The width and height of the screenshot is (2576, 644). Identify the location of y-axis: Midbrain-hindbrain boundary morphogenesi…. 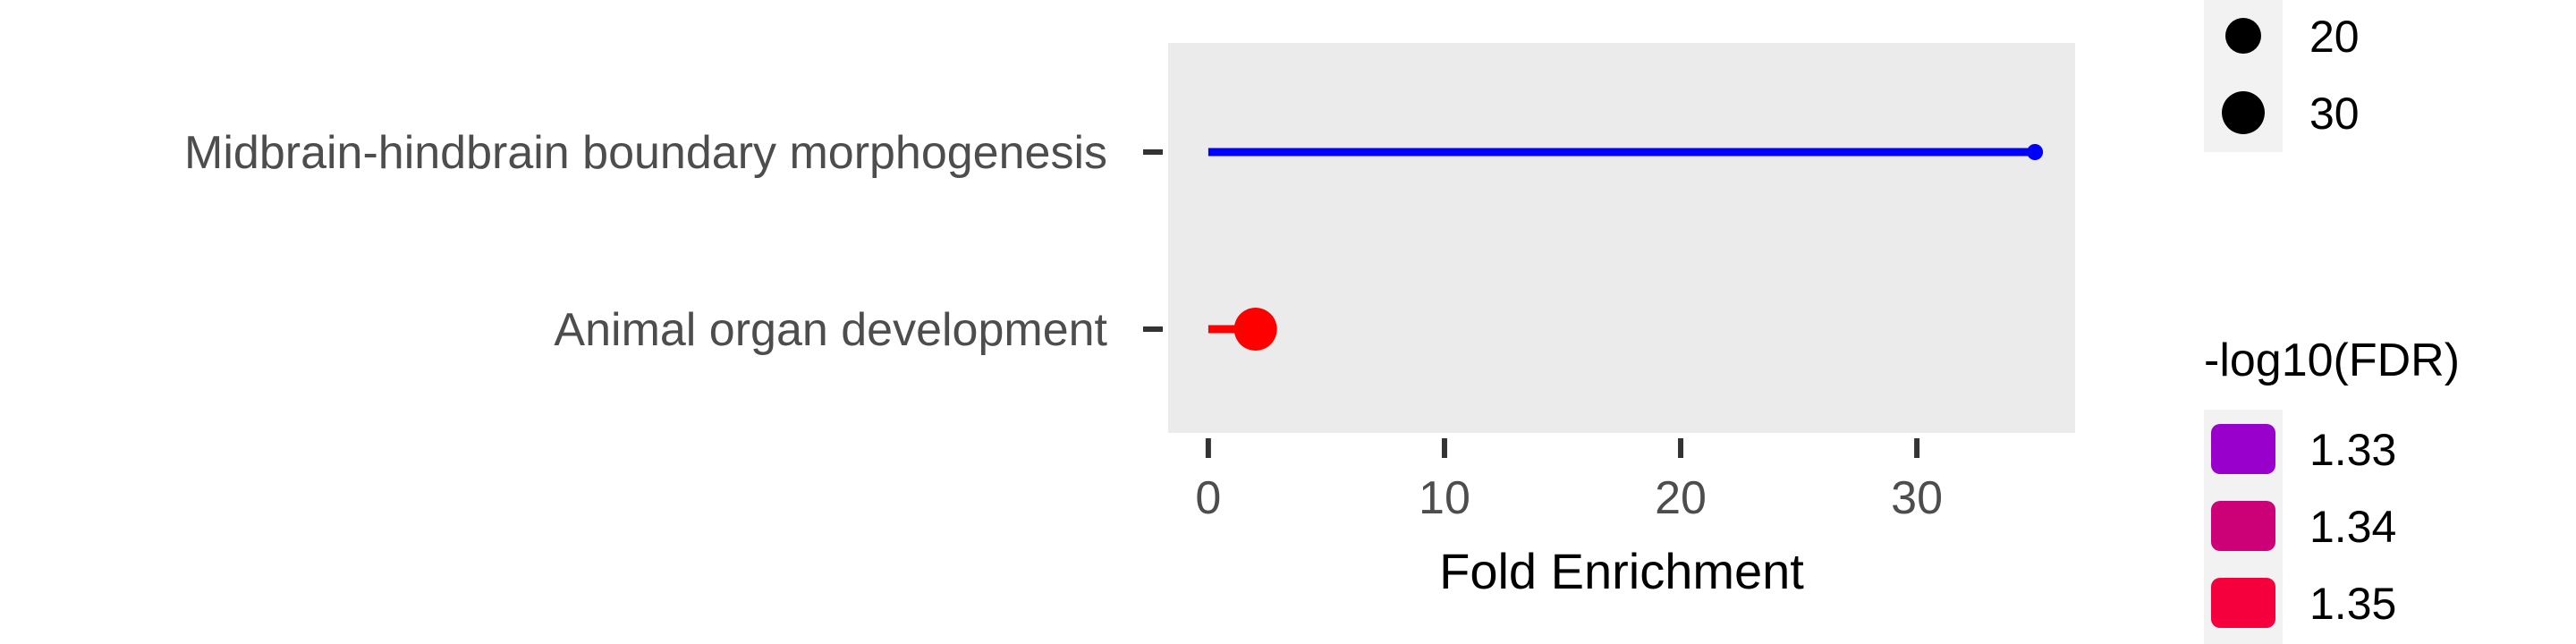
(673, 241).